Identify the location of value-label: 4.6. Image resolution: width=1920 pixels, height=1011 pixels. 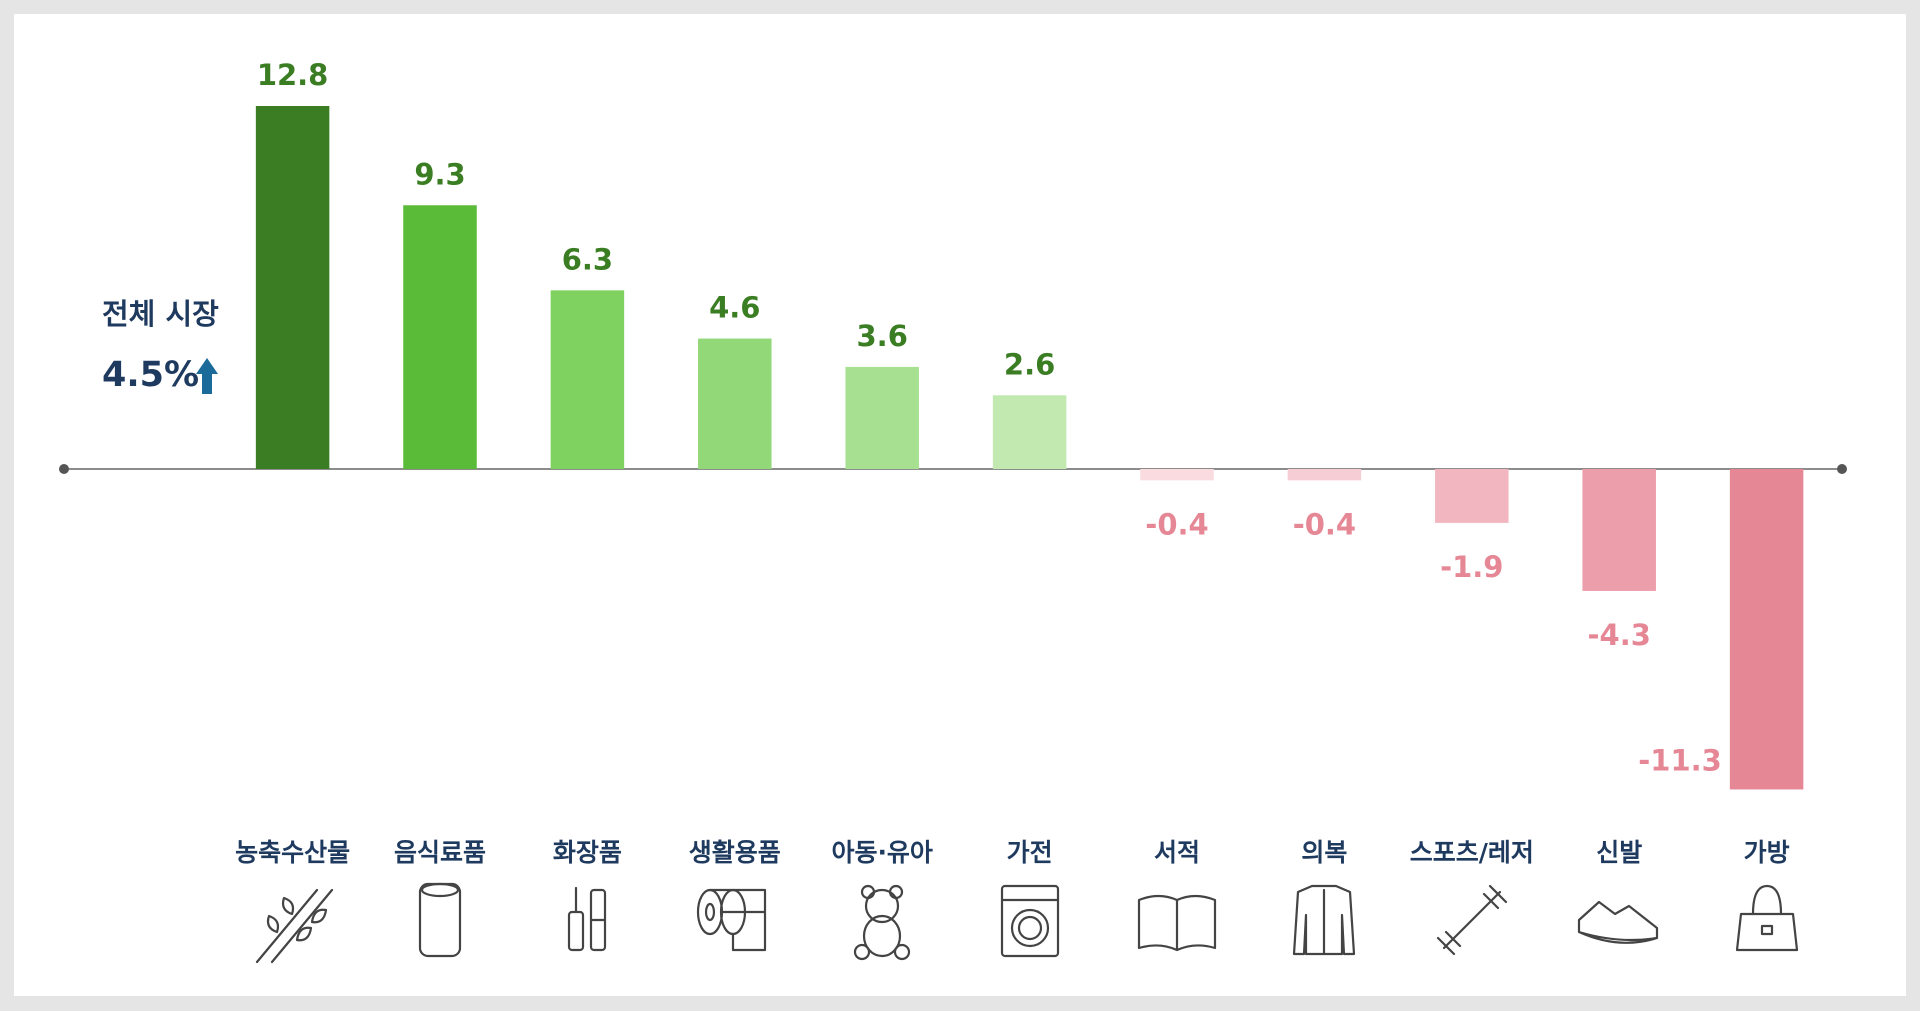
(734, 308).